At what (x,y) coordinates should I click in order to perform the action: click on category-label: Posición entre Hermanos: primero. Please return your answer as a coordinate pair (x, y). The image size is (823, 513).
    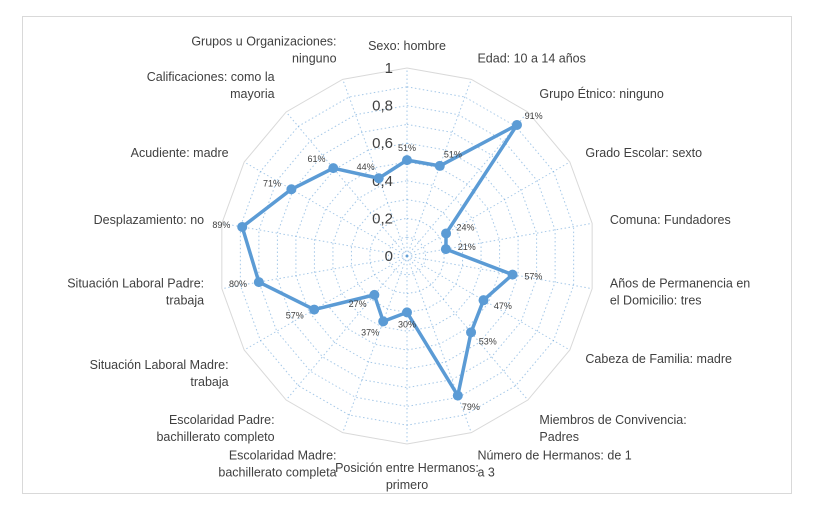
    Looking at the image, I should click on (407, 476).